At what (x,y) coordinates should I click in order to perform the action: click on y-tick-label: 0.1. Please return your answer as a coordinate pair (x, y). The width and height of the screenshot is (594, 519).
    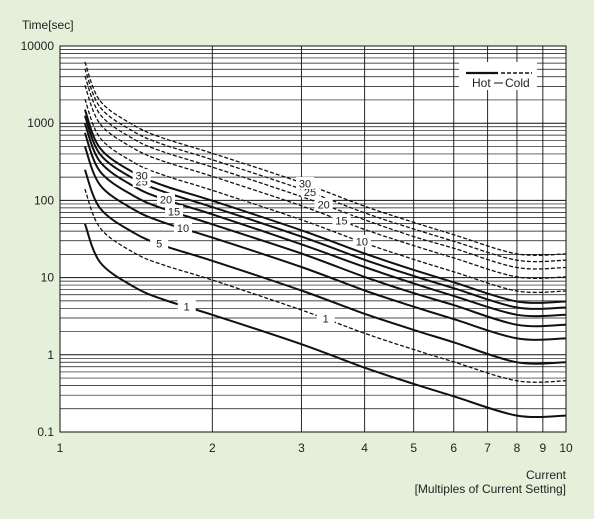
    Looking at the image, I should click on (45, 432).